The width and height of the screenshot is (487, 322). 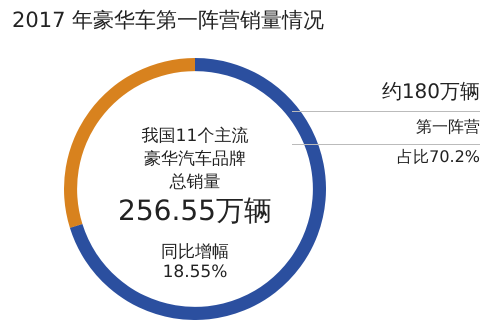 What do you see at coordinates (386, 95) in the screenshot?
I see `text: 约180万辆` at bounding box center [386, 95].